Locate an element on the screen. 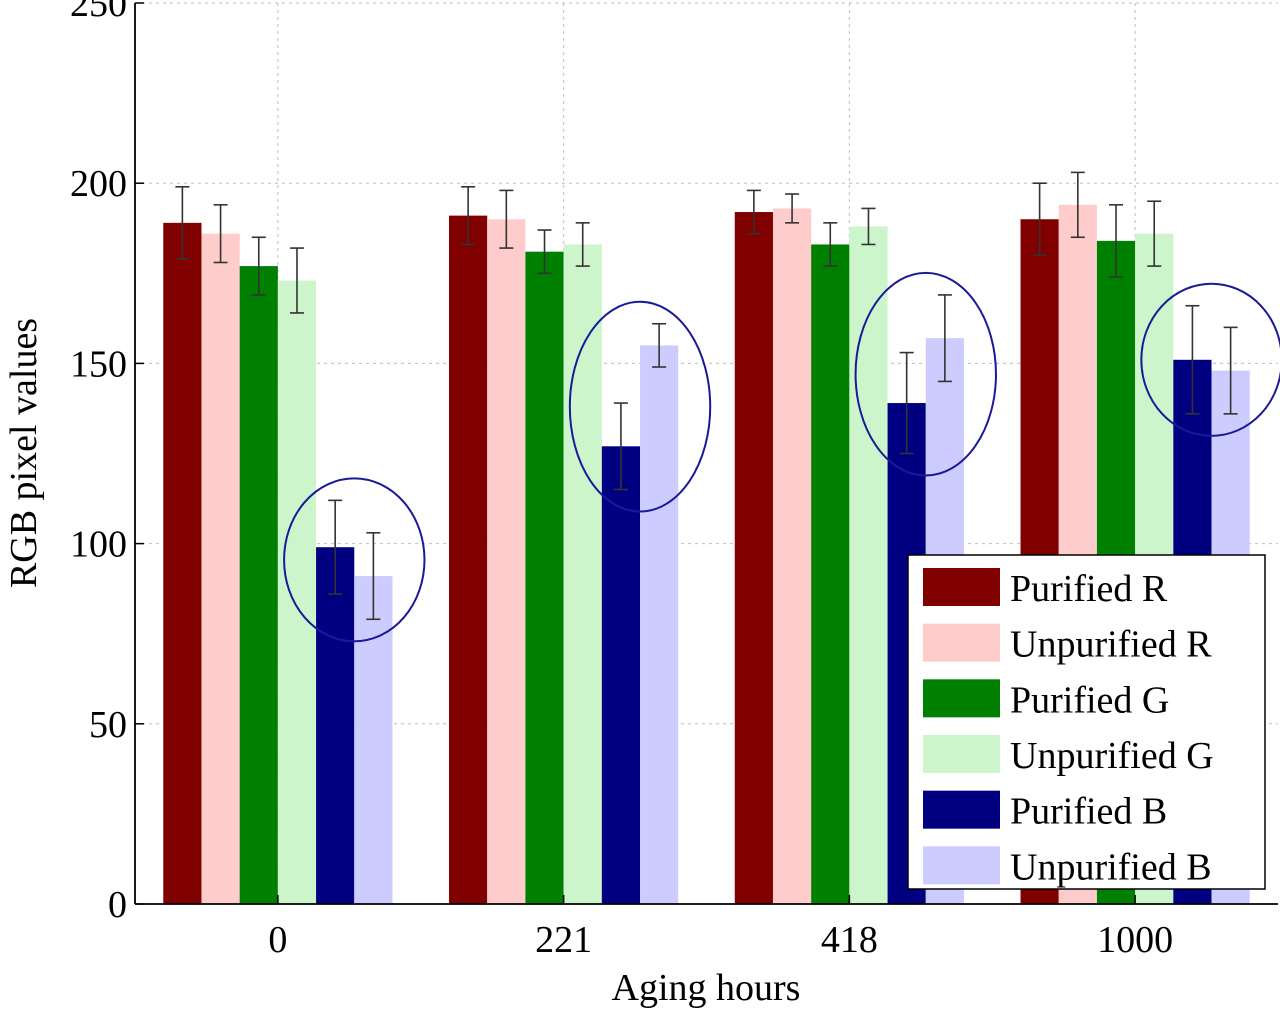  legend-box is located at coordinates (1086, 722).